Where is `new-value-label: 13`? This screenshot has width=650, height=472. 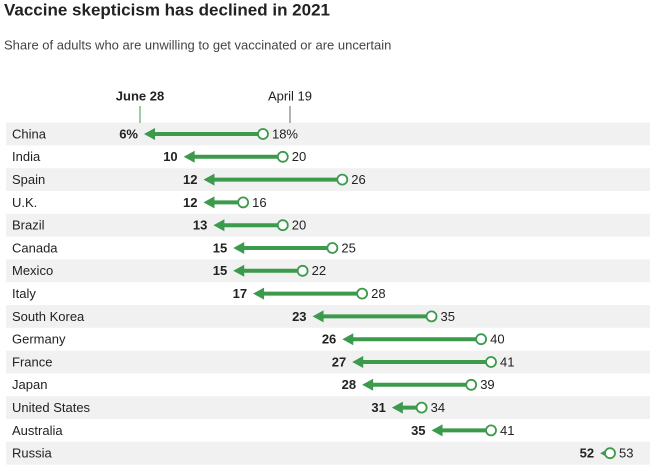 new-value-label: 13 is located at coordinates (200, 225).